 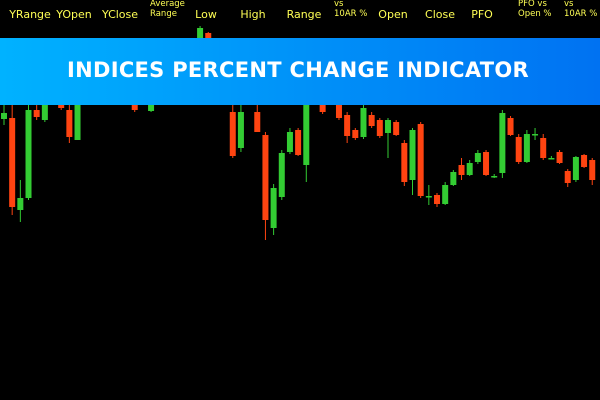 What do you see at coordinates (206, 14) in the screenshot?
I see `column-label: Low` at bounding box center [206, 14].